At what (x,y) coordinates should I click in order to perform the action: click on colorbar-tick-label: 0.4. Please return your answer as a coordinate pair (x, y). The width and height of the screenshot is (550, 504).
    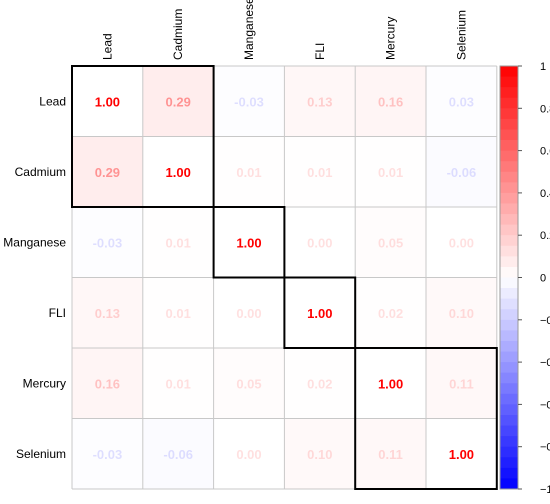
    Looking at the image, I should click on (545, 194).